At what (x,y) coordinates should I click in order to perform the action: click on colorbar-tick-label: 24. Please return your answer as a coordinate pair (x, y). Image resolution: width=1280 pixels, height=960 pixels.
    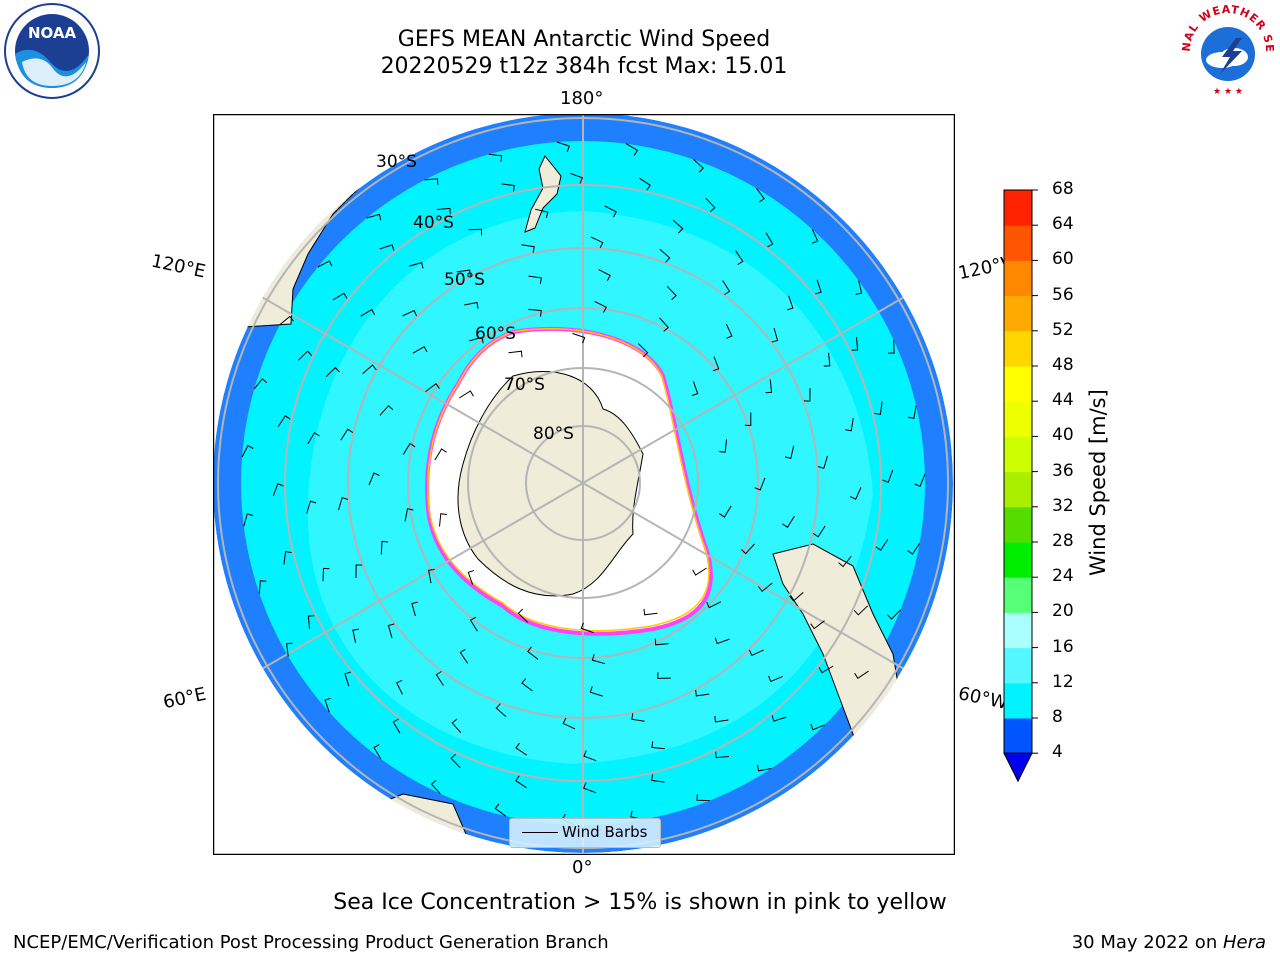
    Looking at the image, I should click on (1063, 576).